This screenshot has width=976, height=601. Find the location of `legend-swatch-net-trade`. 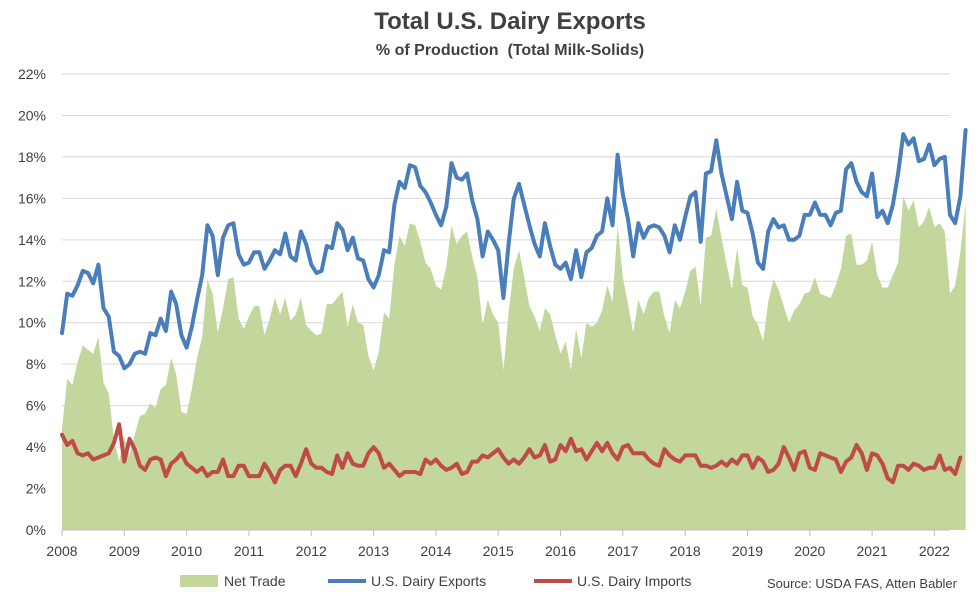

legend-swatch-net-trade is located at coordinates (199, 581).